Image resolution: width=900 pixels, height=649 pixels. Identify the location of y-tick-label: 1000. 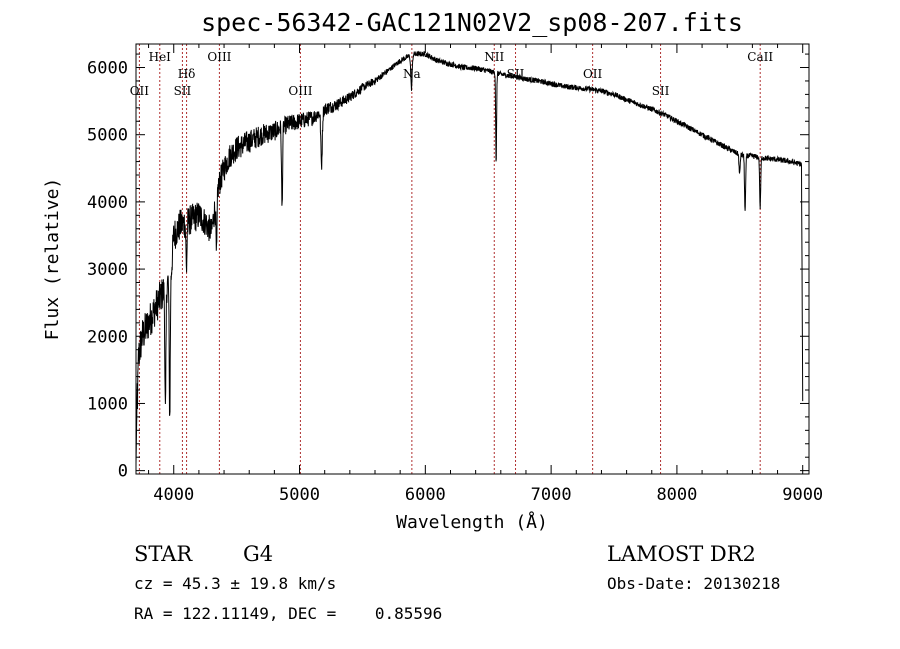
(107, 404).